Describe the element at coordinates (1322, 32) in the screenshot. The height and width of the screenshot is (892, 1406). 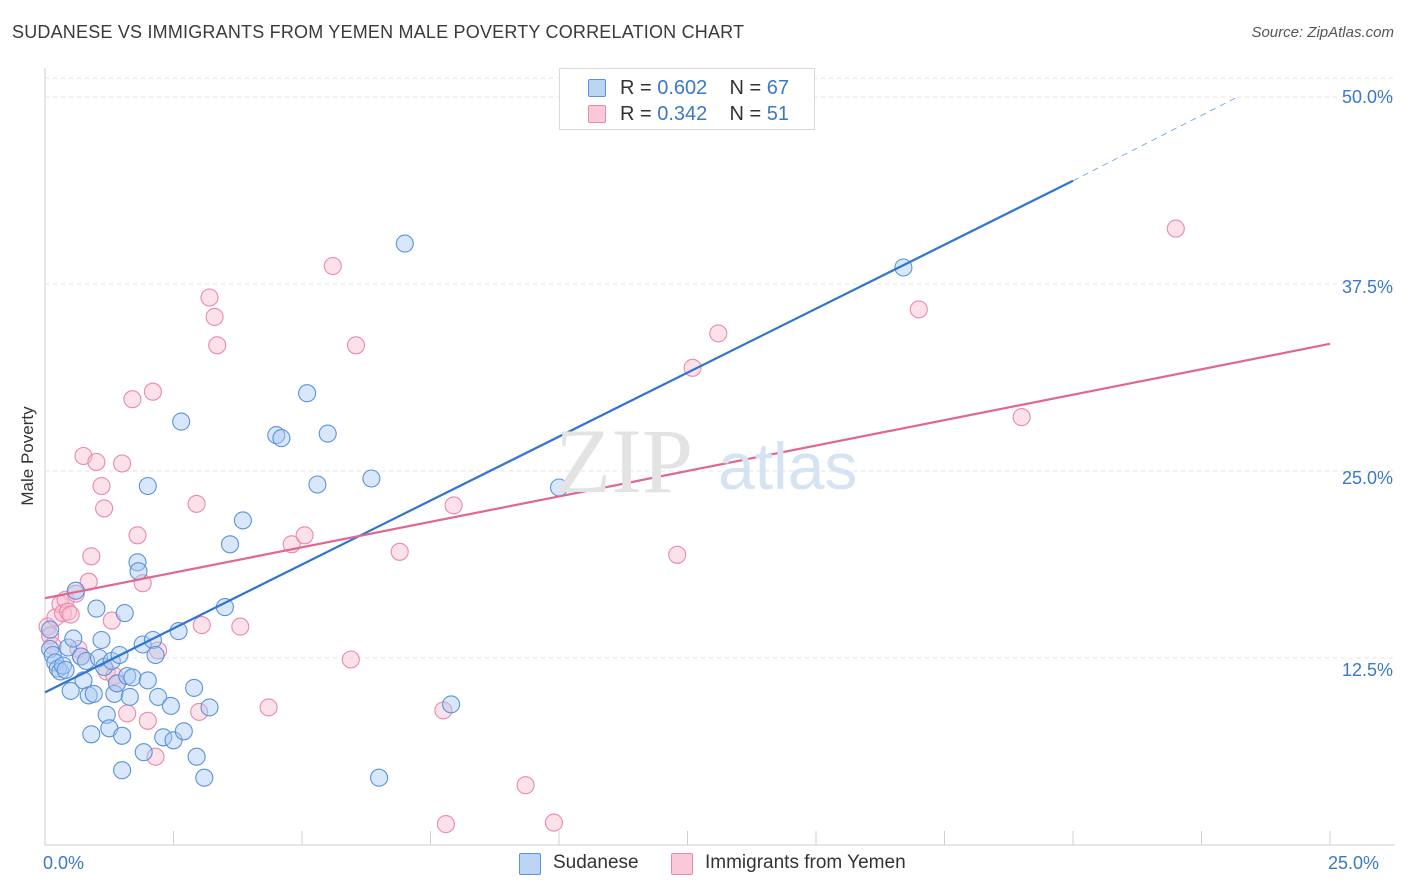
I see `source-label: Source: ZipAtlas.com` at that location.